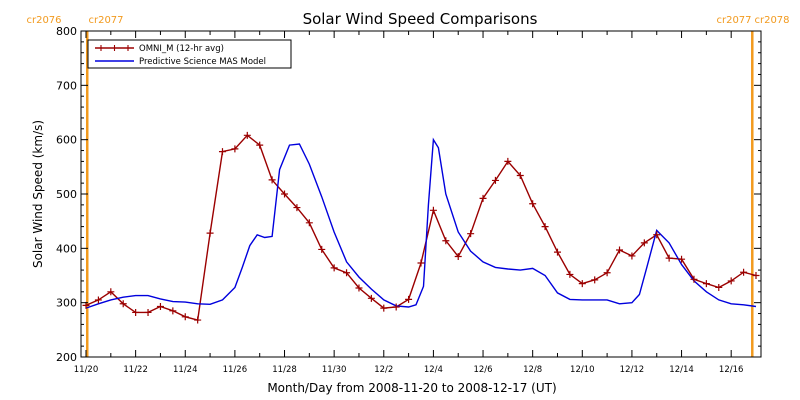  Describe the element at coordinates (66, 85) in the screenshot. I see `y-tick-label-700: 700` at that location.